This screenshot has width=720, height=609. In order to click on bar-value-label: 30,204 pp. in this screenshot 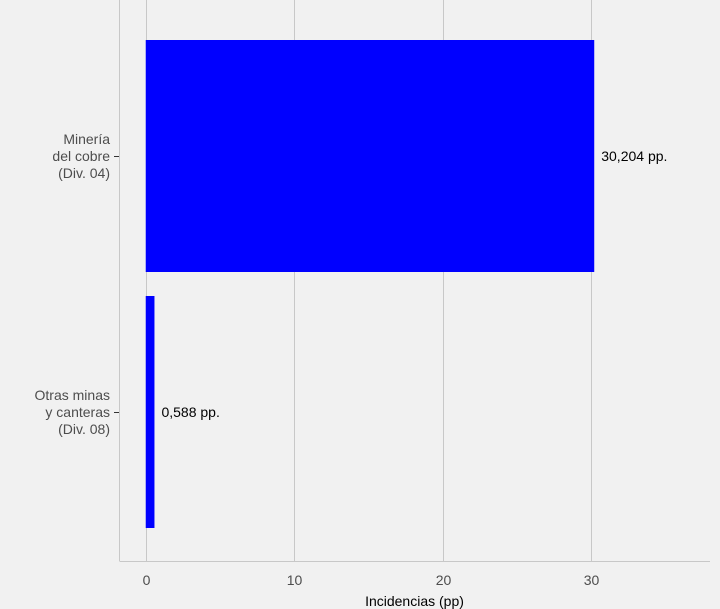, I will do `click(634, 156)`.